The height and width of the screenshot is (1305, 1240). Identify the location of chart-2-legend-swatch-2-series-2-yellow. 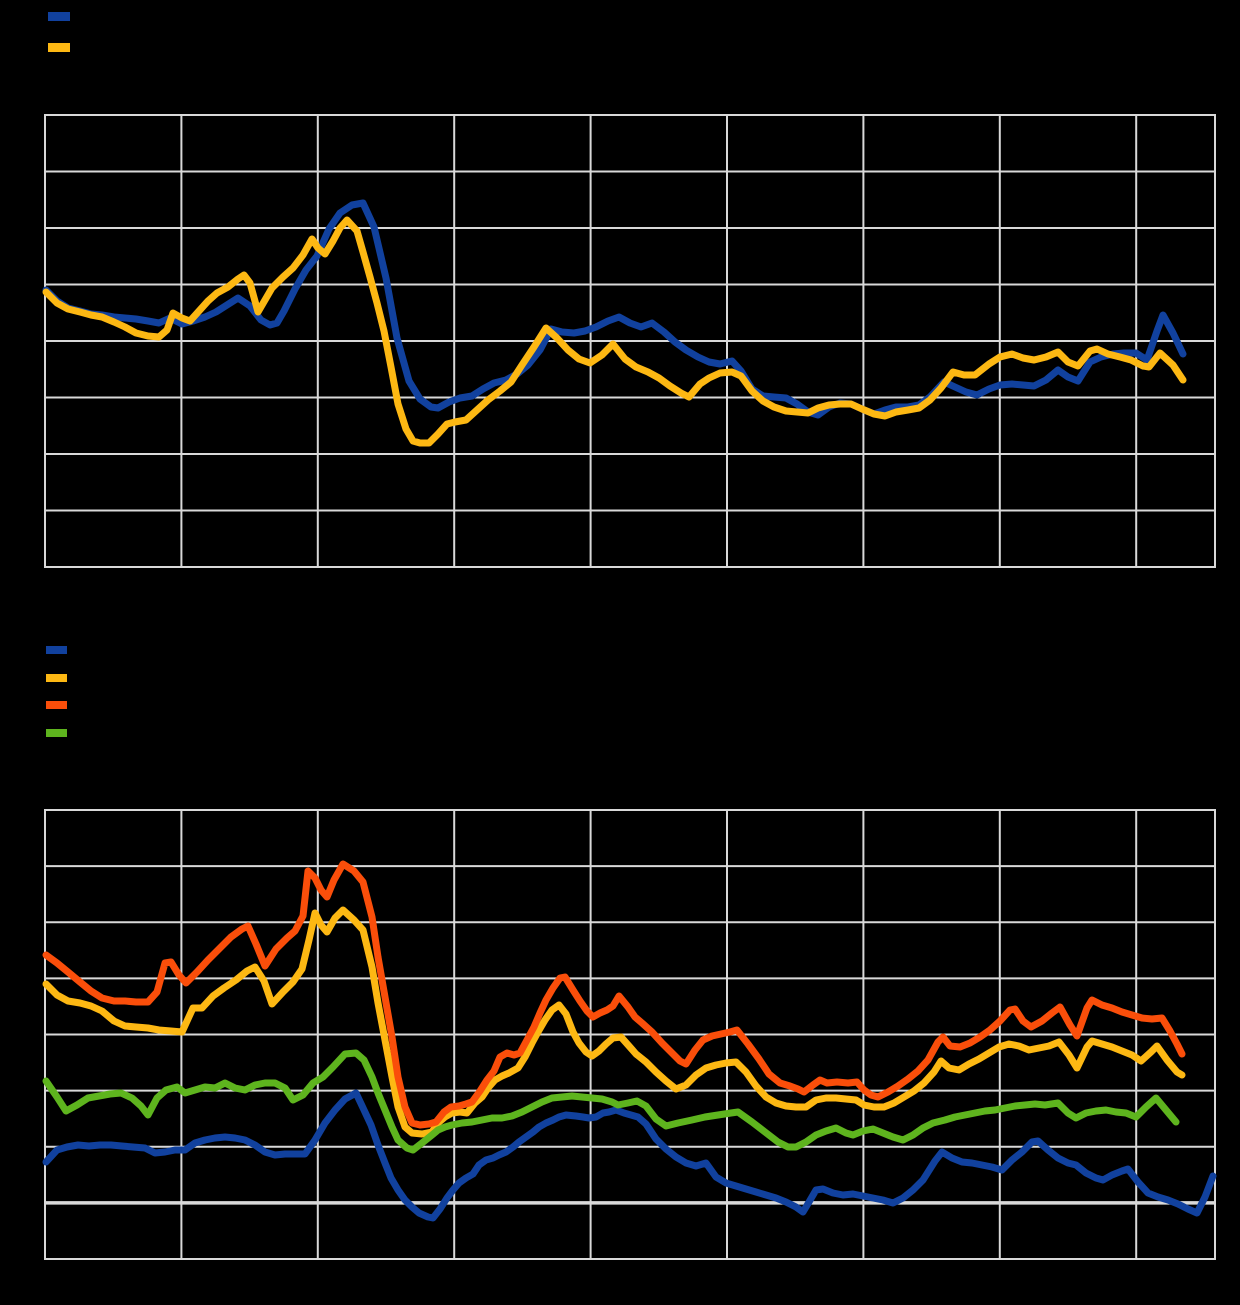
(56, 678).